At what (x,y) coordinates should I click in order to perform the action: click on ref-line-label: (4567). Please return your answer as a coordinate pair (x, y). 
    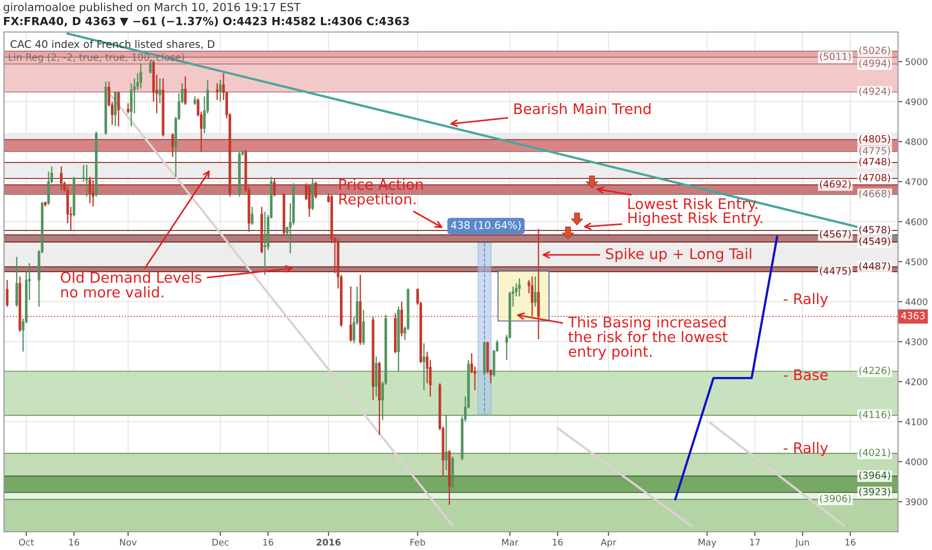
    Looking at the image, I should click on (835, 234).